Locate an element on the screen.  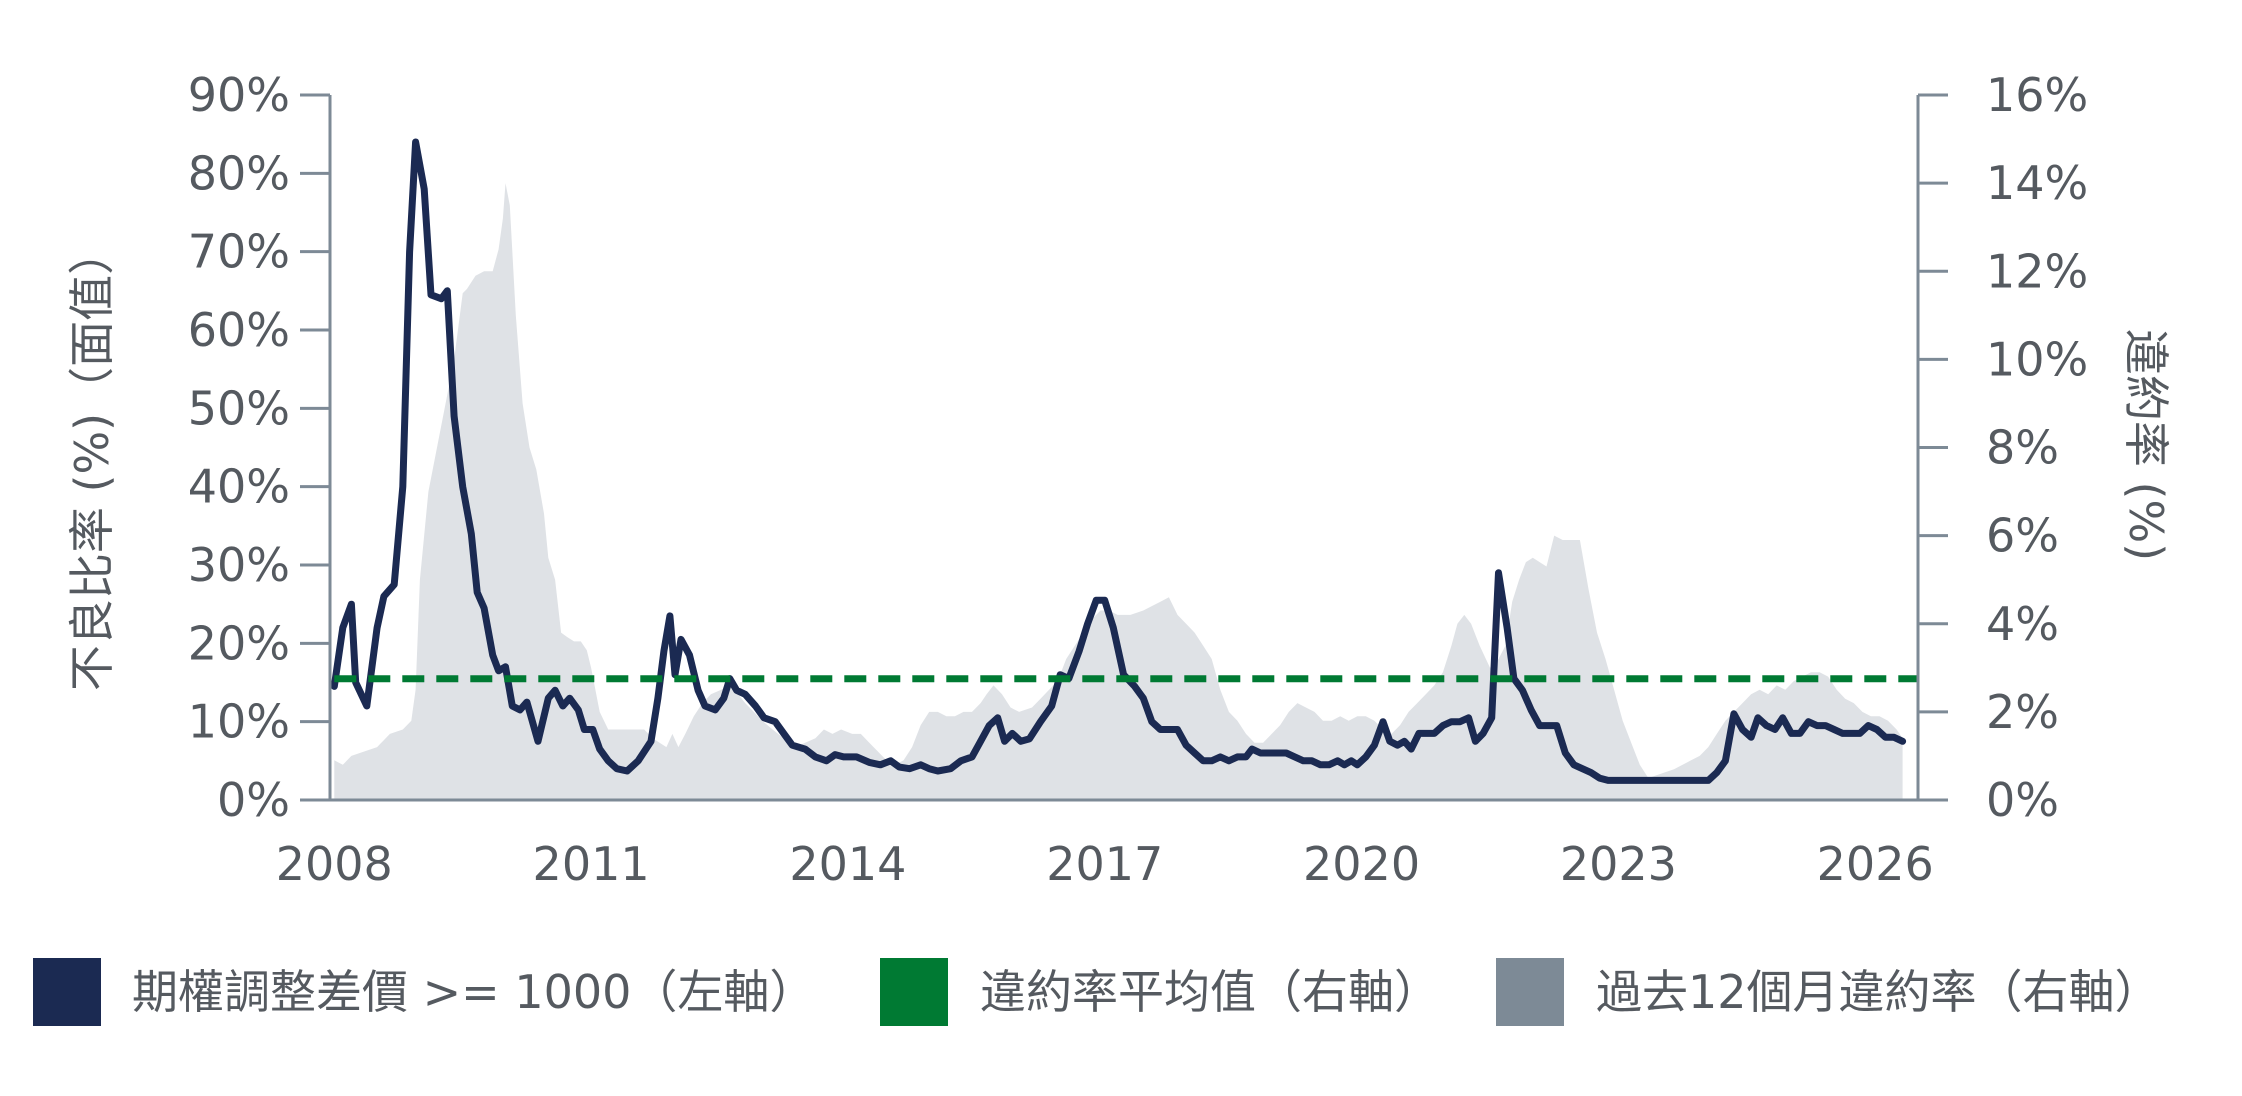
x-axis-tick-label: 2020 is located at coordinates (1361, 864).